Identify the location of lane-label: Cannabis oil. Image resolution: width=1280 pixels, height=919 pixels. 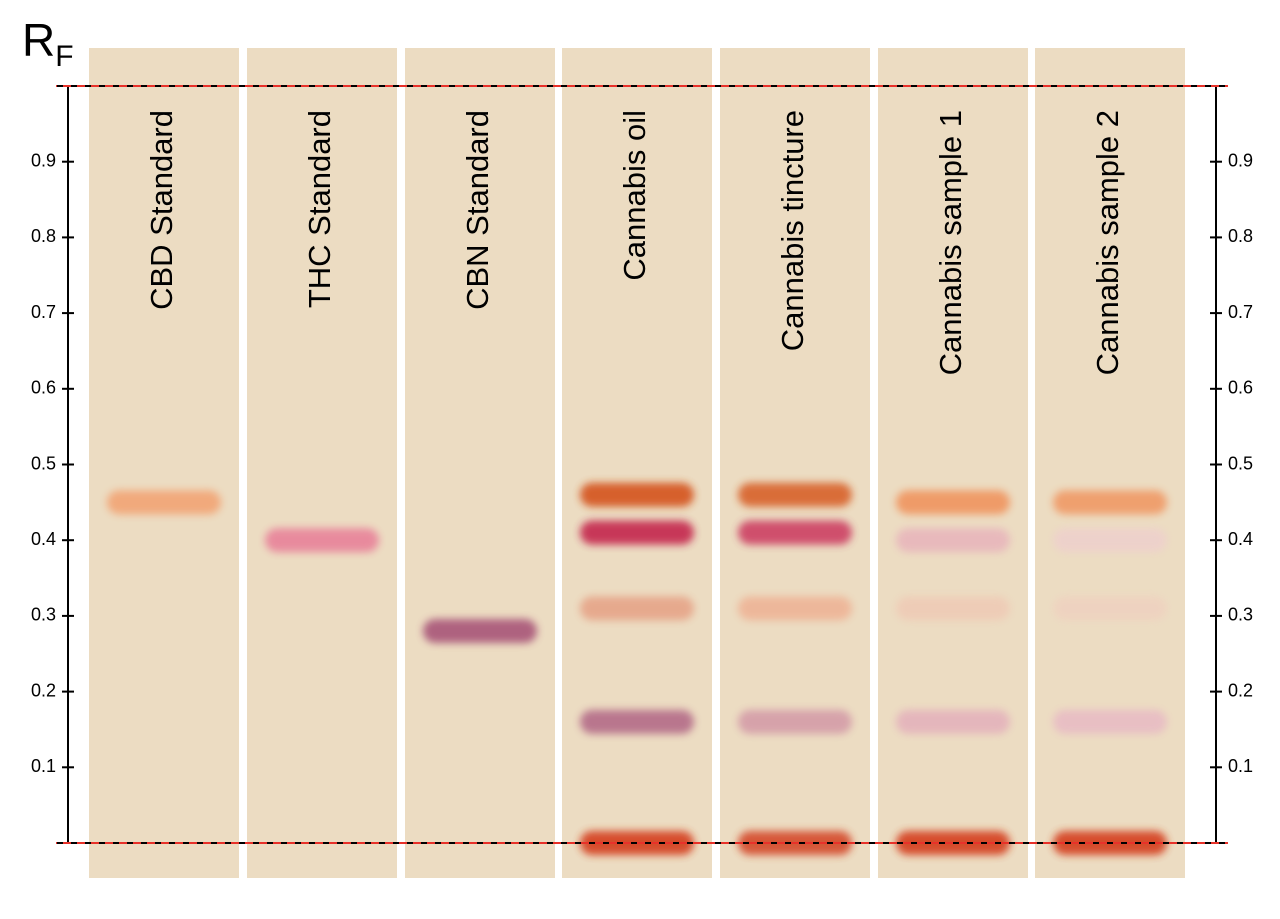
(634, 195).